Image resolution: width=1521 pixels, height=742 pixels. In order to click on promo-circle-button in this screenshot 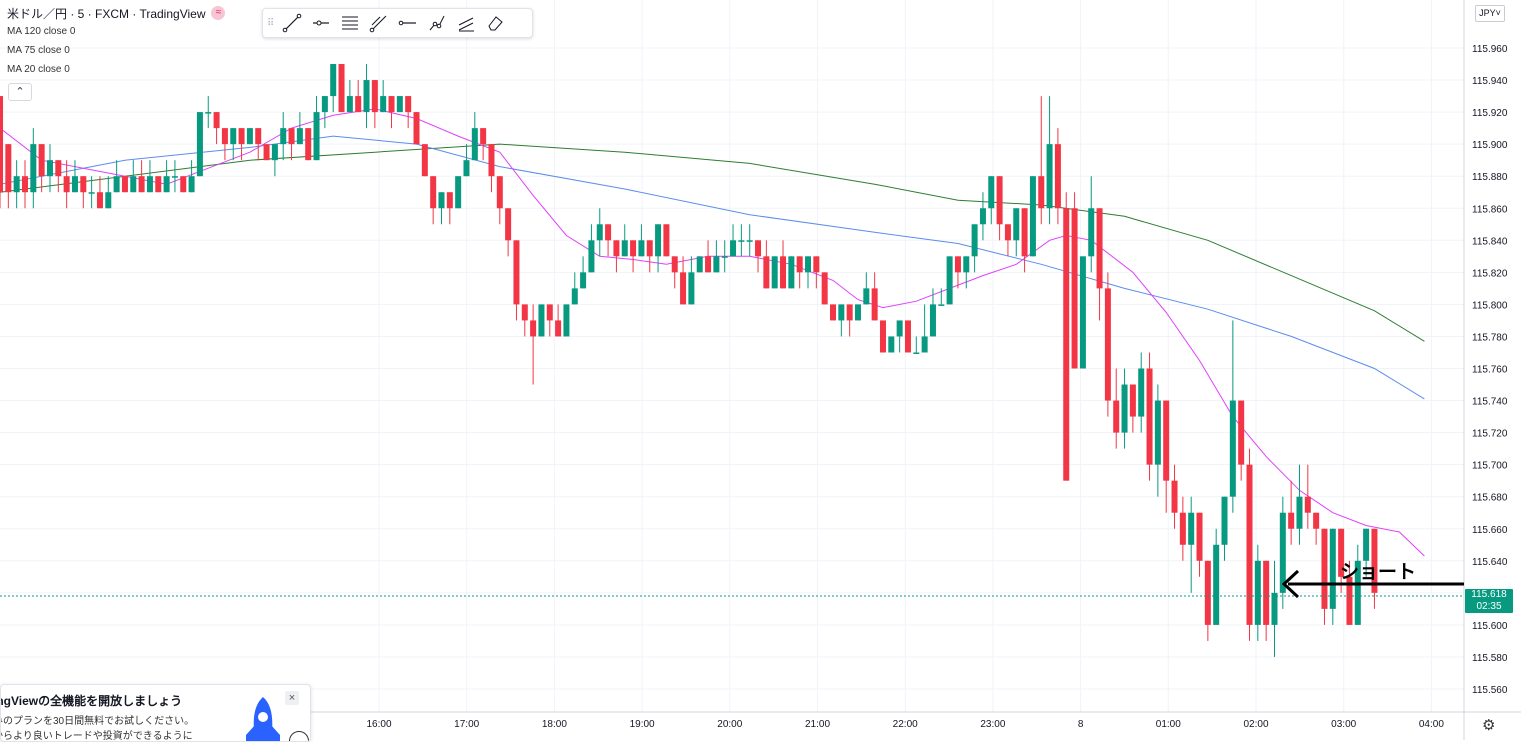, I will do `click(299, 736)`.